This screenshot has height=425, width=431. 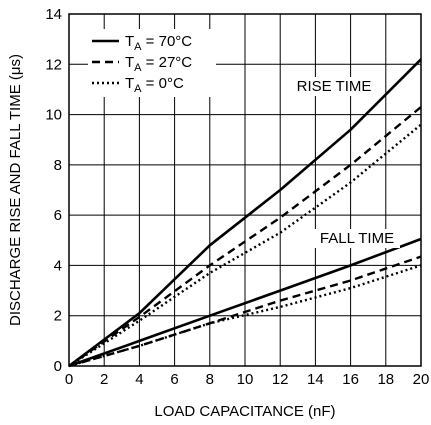 What do you see at coordinates (58, 316) in the screenshot?
I see `y-tick-label: 2` at bounding box center [58, 316].